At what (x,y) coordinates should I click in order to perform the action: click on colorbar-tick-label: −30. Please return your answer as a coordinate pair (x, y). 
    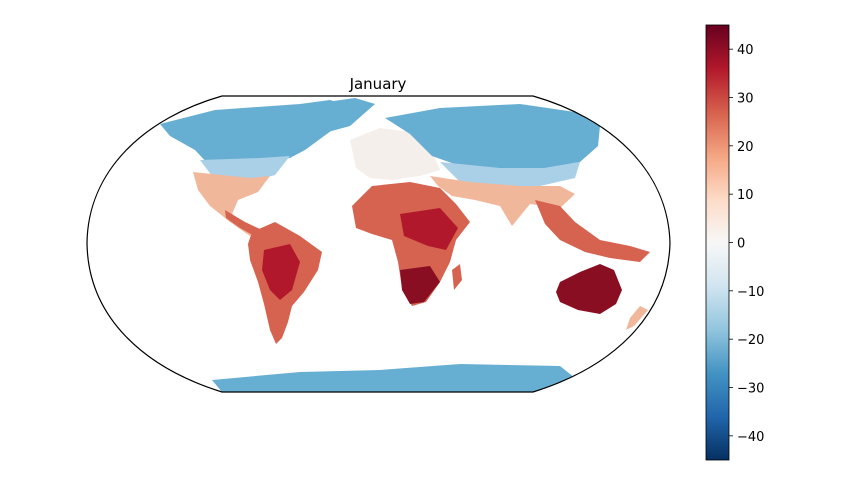
    Looking at the image, I should click on (750, 389).